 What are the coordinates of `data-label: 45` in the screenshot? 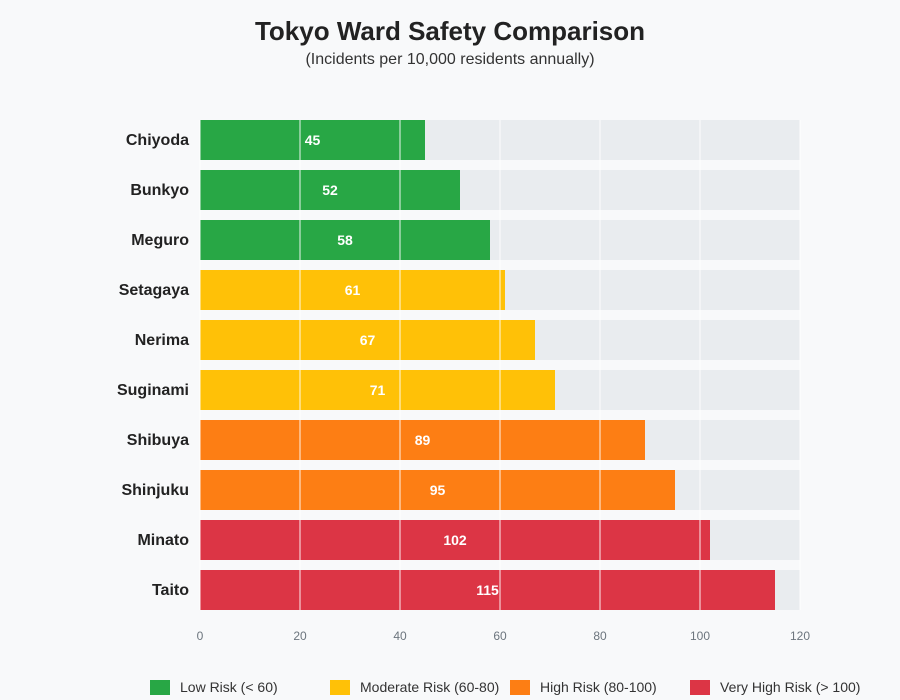 It's located at (313, 140).